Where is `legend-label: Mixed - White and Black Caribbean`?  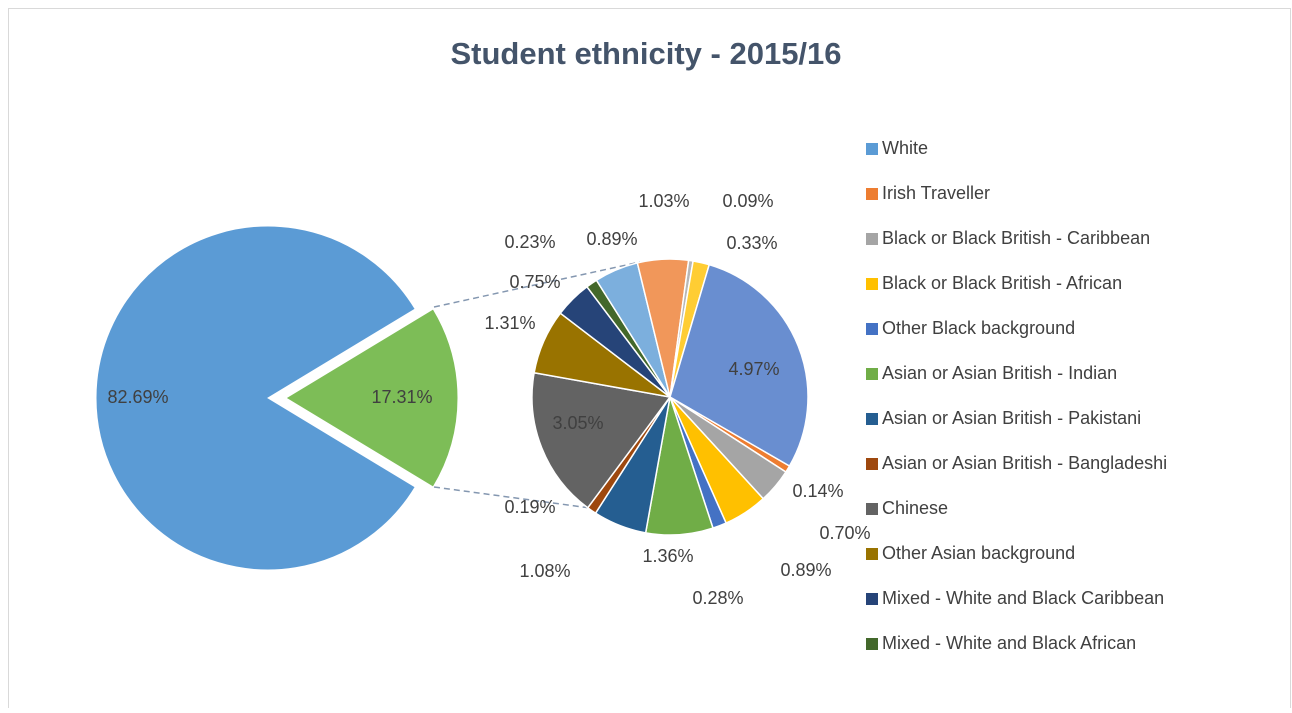
legend-label: Mixed - White and Black Caribbean is located at coordinates (1023, 598).